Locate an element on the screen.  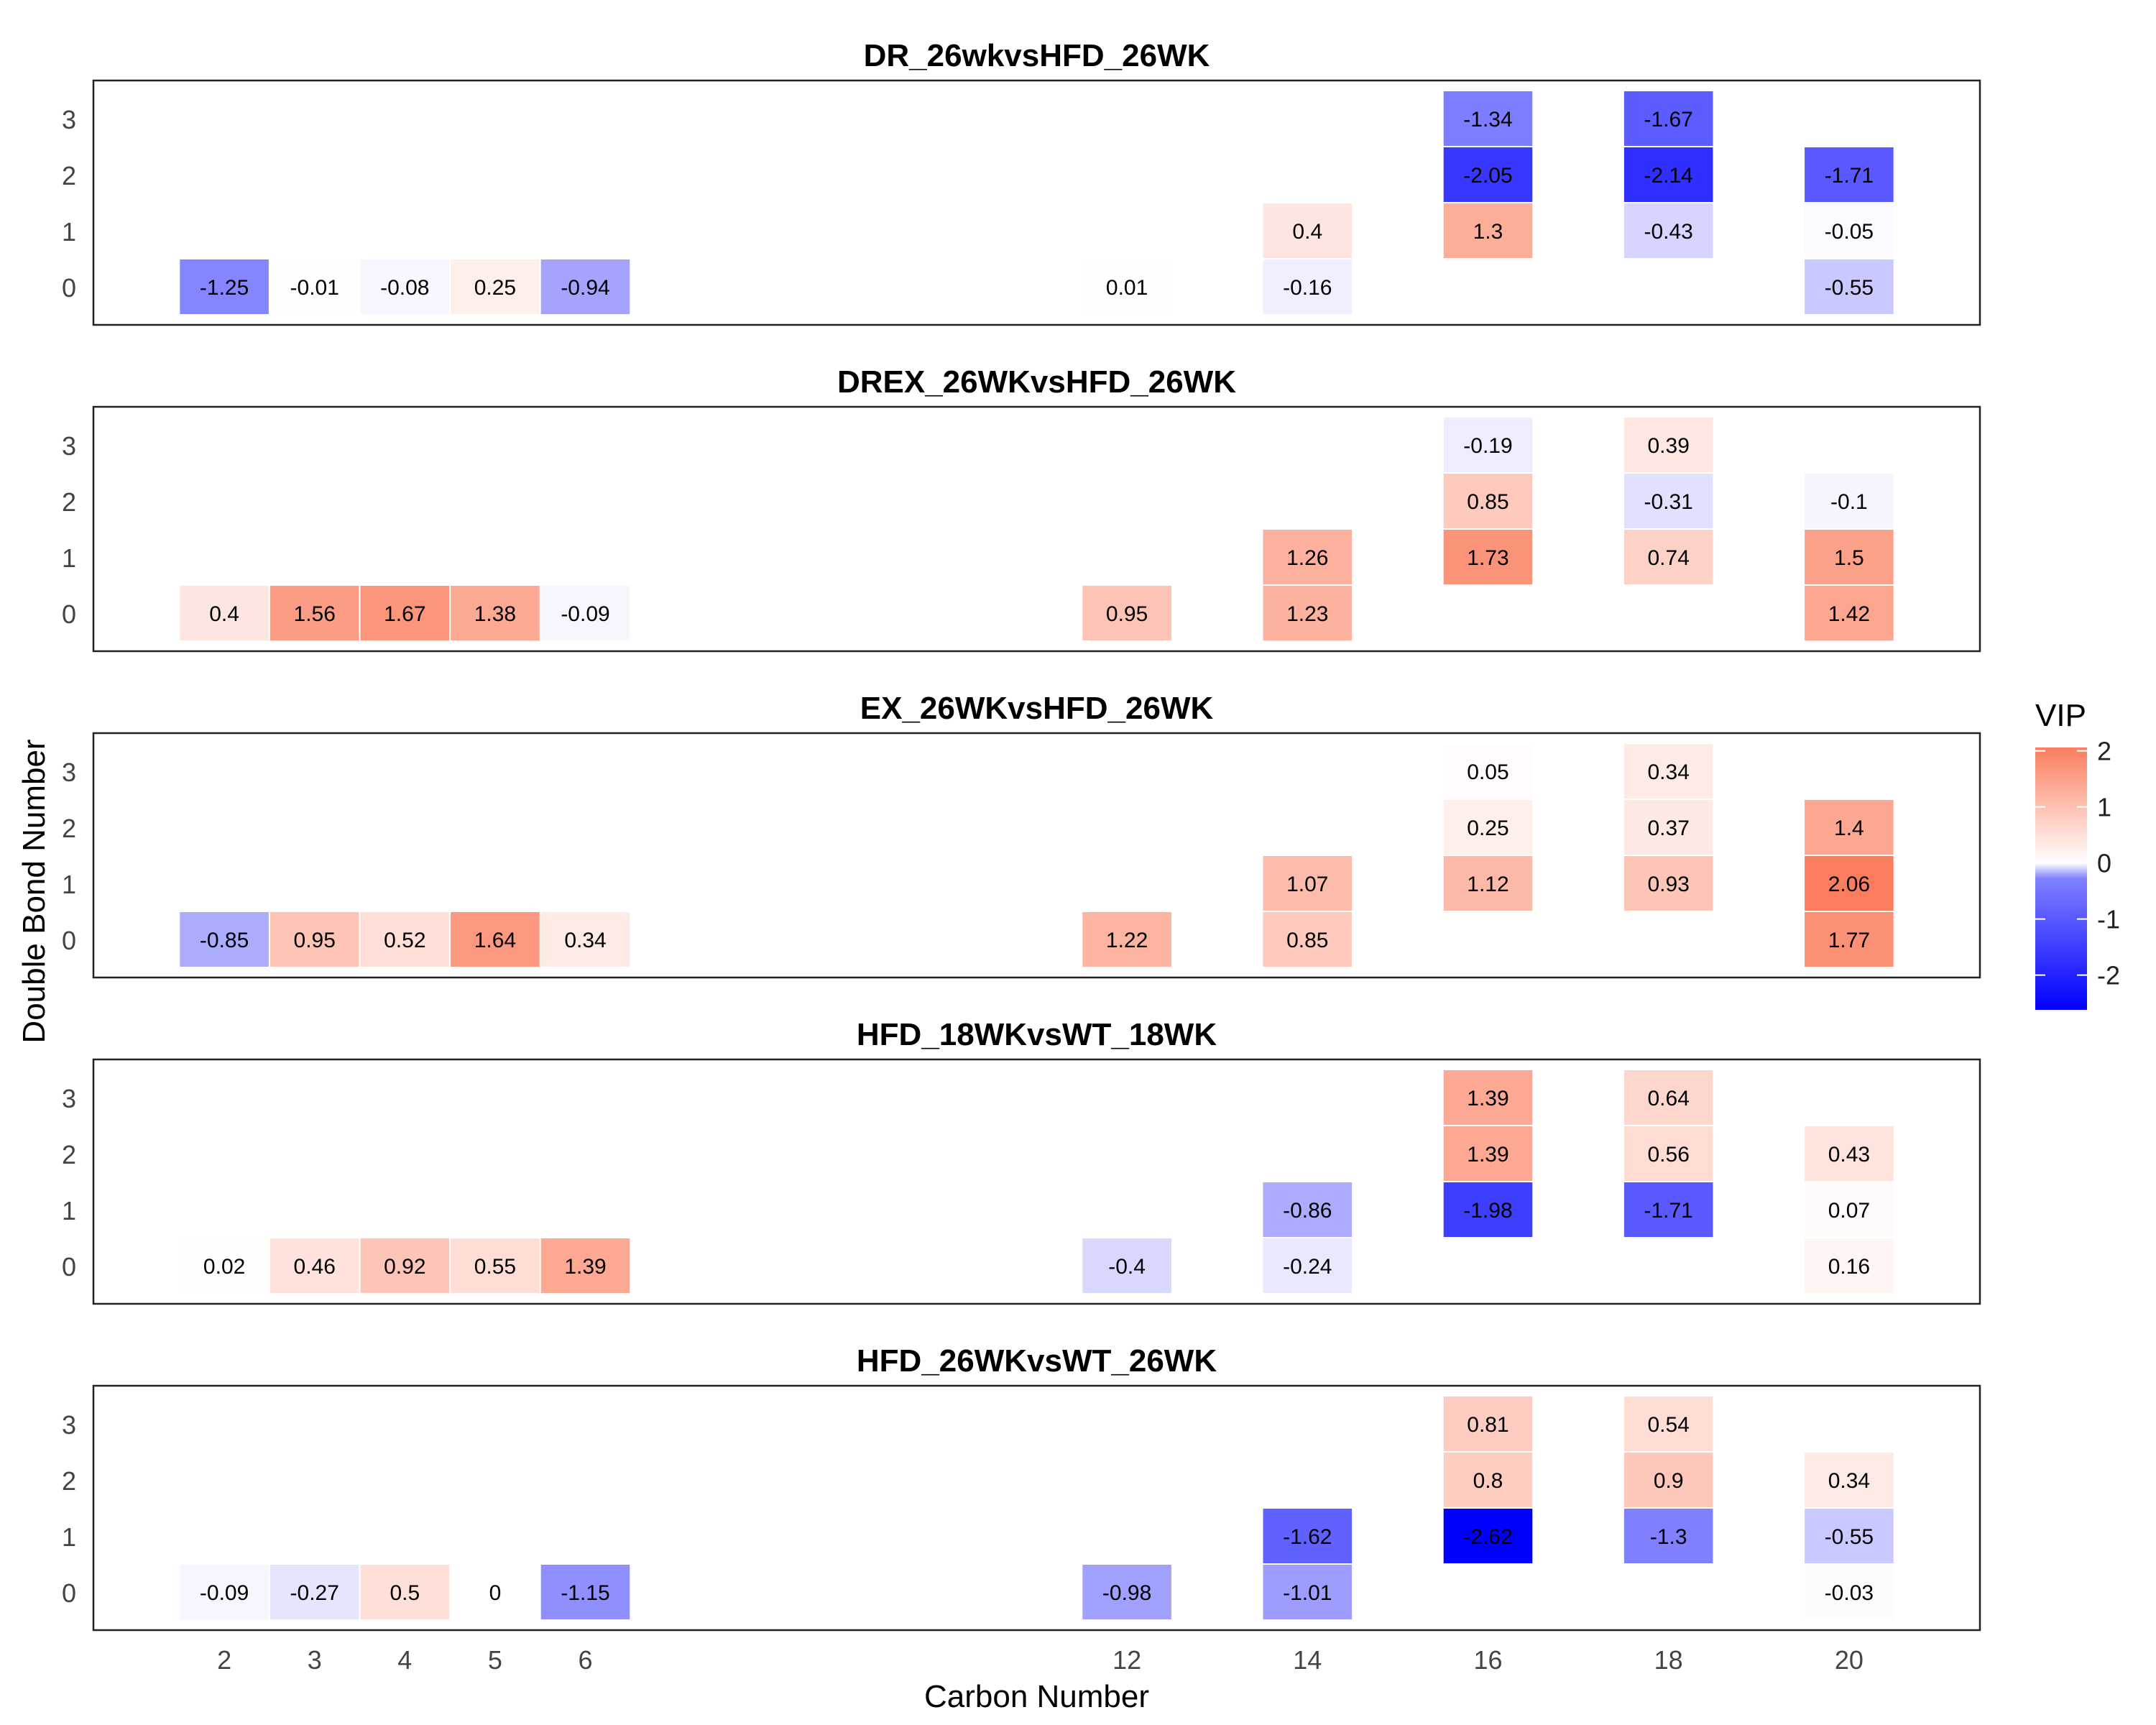
cell-value-label: -0.01 is located at coordinates (314, 288).